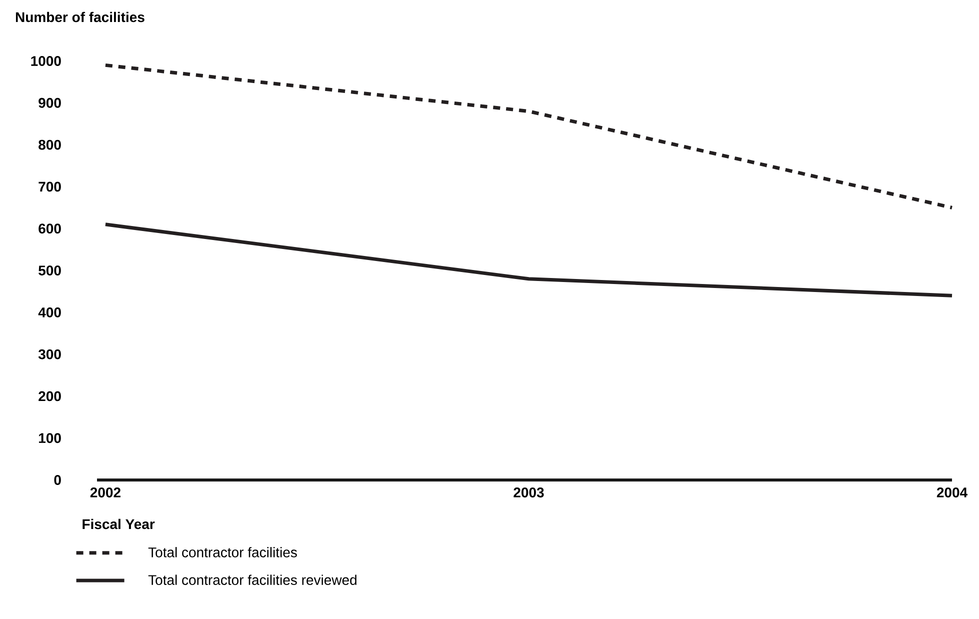  What do you see at coordinates (222, 552) in the screenshot?
I see `legend-label: Total contractor facilities` at bounding box center [222, 552].